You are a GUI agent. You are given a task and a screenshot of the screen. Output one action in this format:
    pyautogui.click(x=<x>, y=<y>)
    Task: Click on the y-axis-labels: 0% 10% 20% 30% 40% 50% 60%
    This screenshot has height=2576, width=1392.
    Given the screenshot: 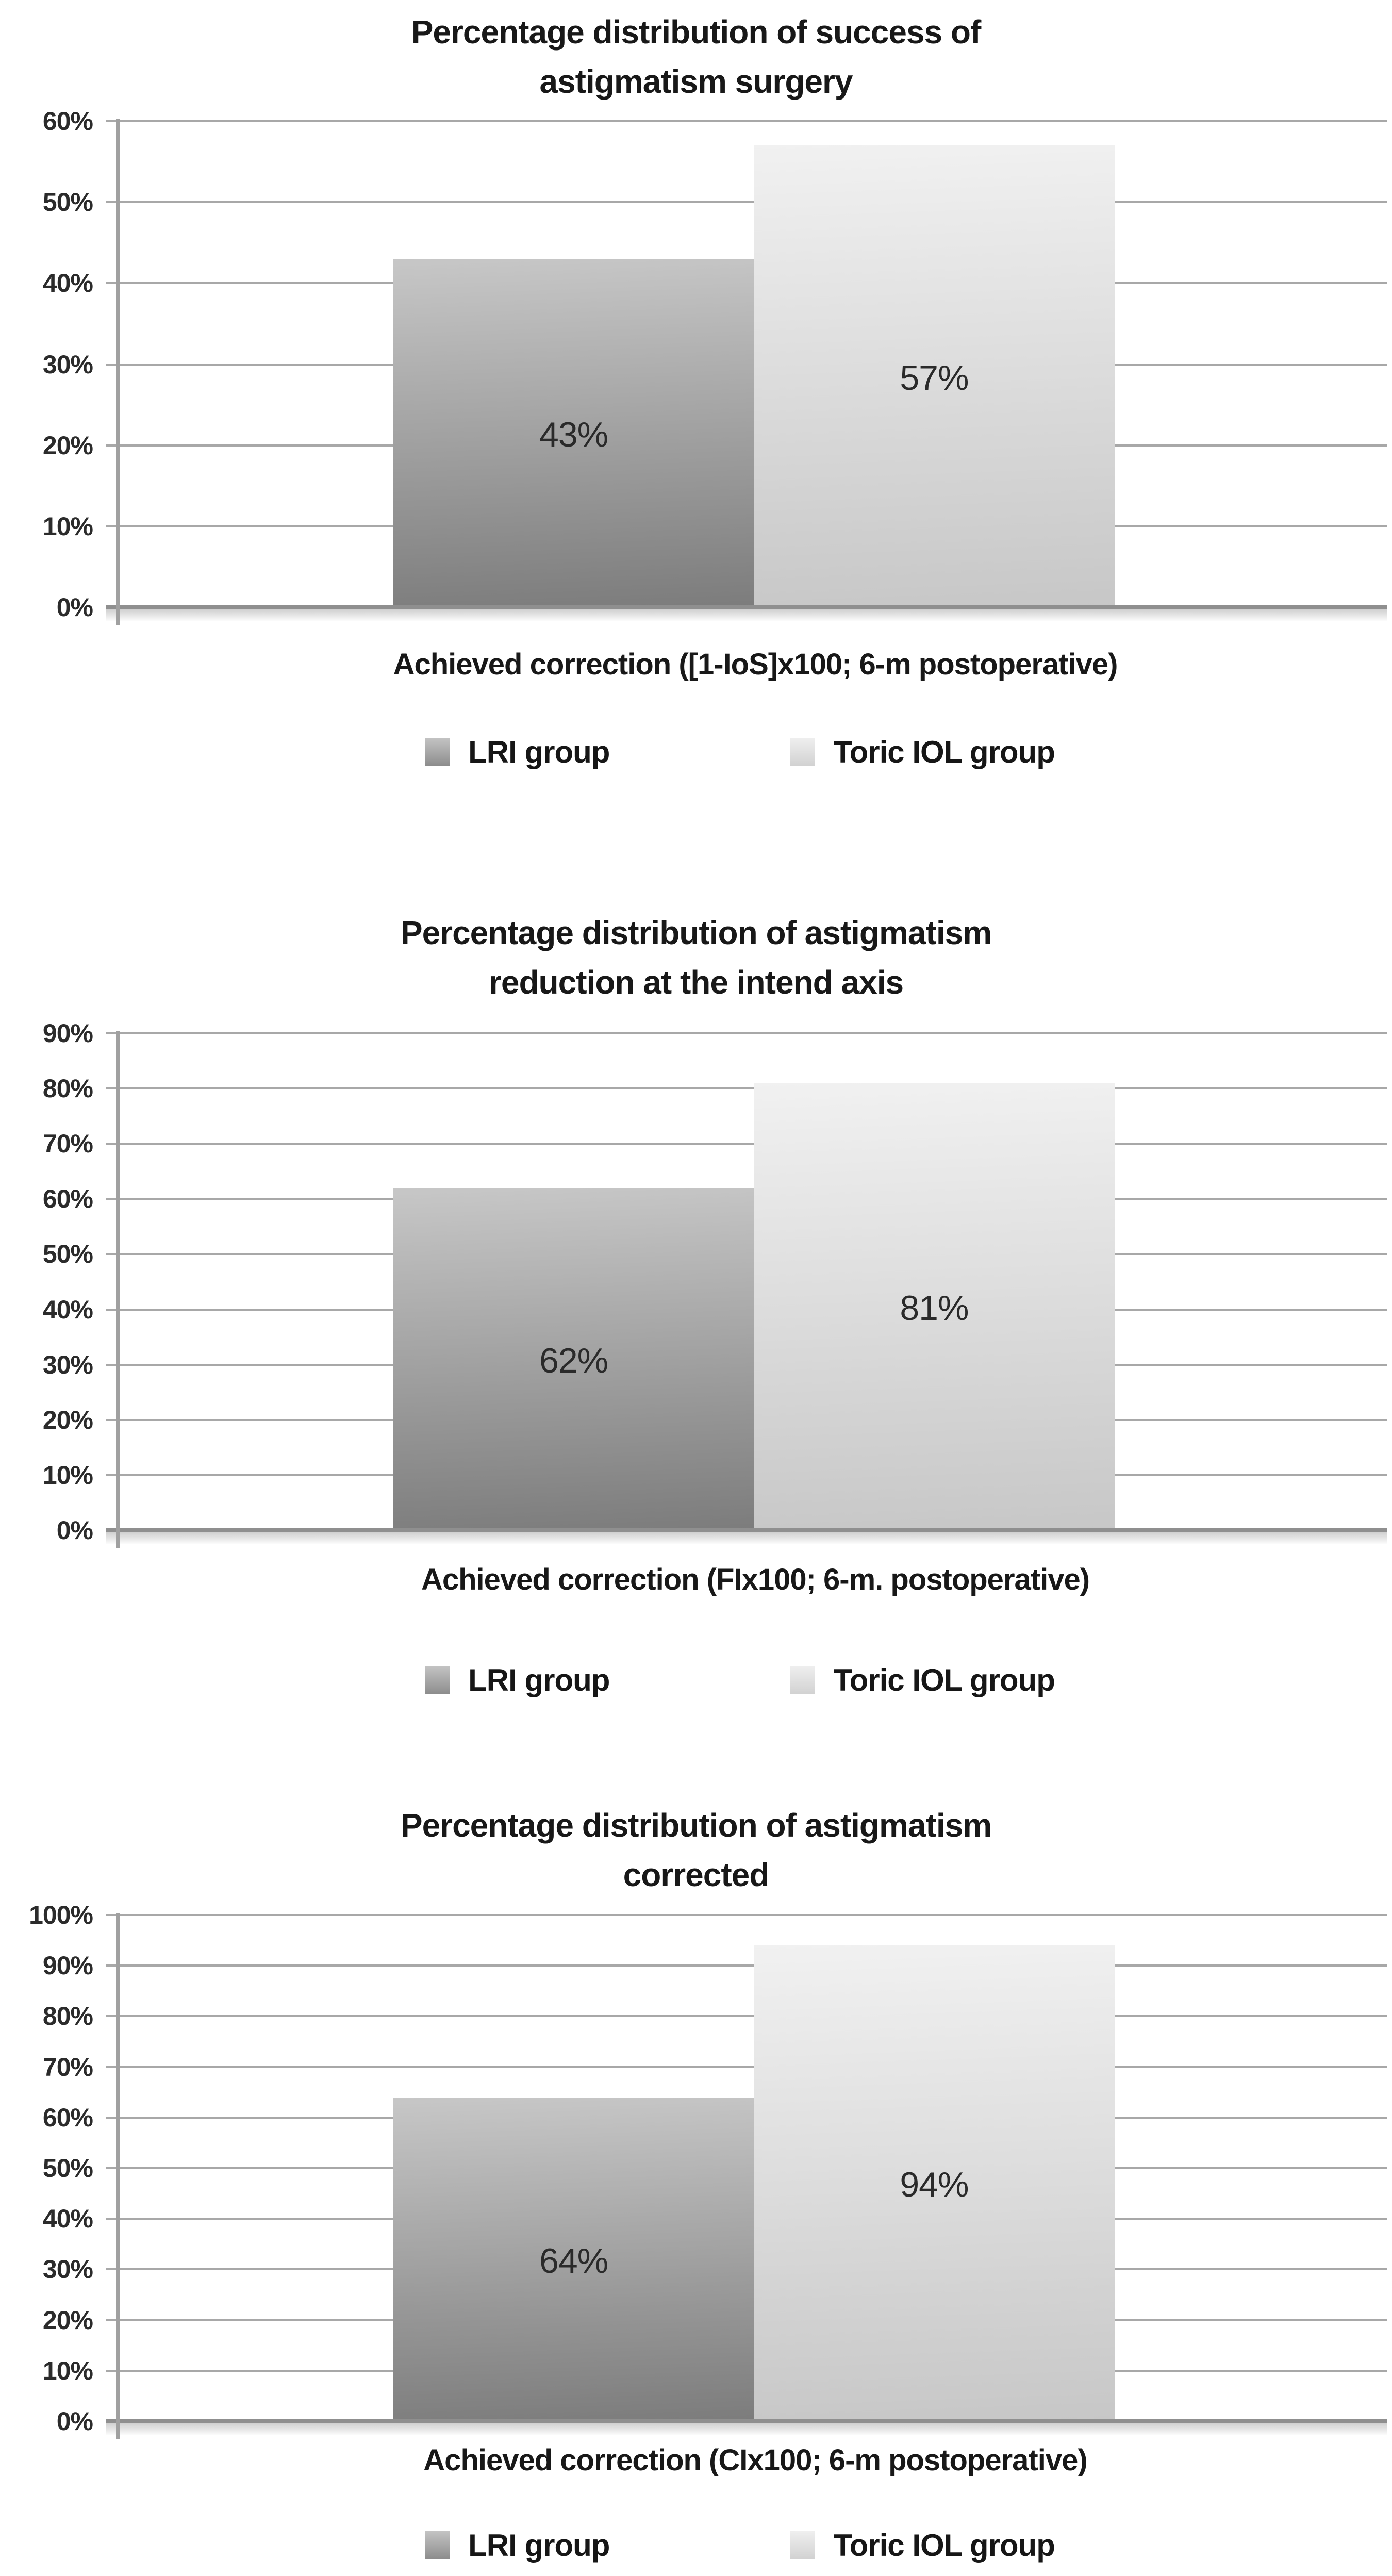 What is the action you would take?
    pyautogui.click(x=60, y=364)
    